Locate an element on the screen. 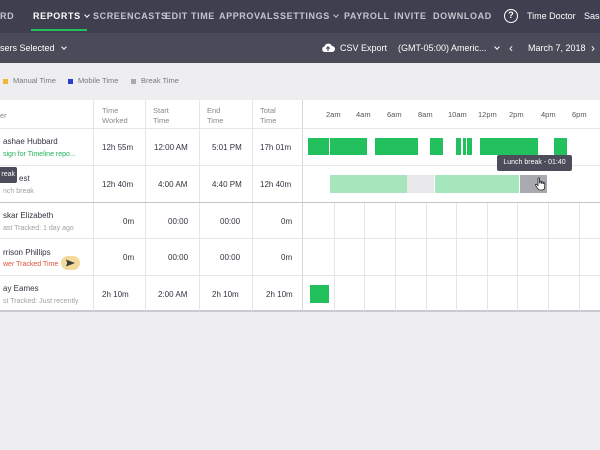 This screenshot has width=600, height=450. header-start-time: Start Time is located at coordinates (161, 116).